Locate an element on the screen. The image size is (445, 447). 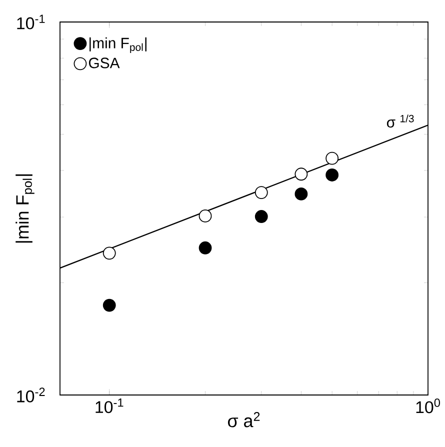
y-axis-title: |min F$_{pol}$| is located at coordinates (25, 208).